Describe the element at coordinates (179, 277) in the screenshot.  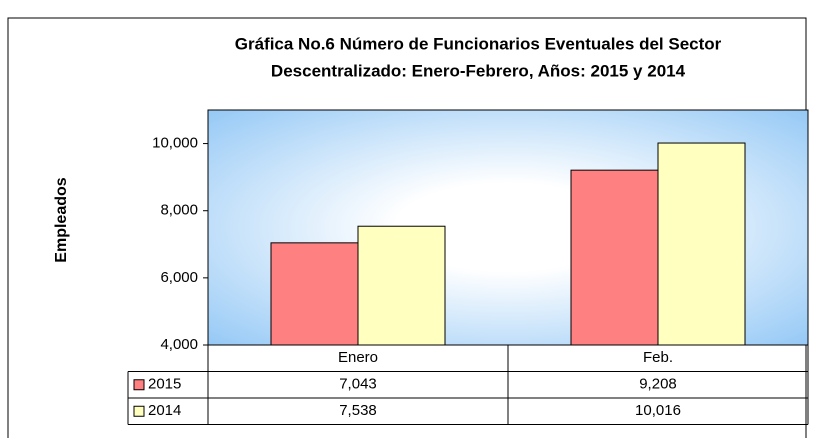
I see `y-tick-label: 6,000` at that location.